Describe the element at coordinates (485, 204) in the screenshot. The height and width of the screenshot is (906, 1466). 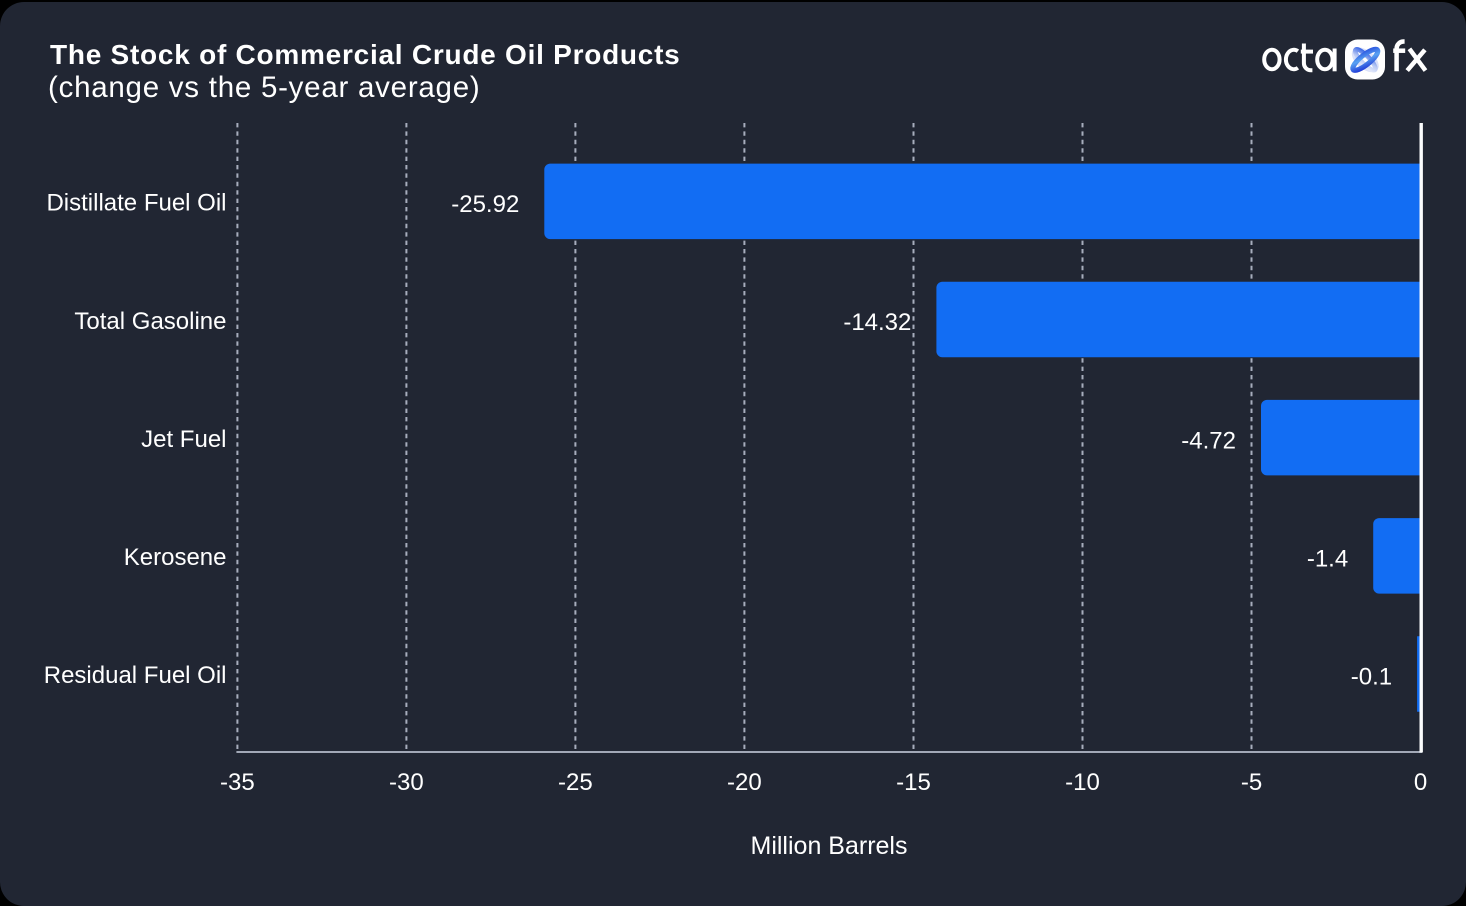
I see `svg-text: -25.92` at that location.